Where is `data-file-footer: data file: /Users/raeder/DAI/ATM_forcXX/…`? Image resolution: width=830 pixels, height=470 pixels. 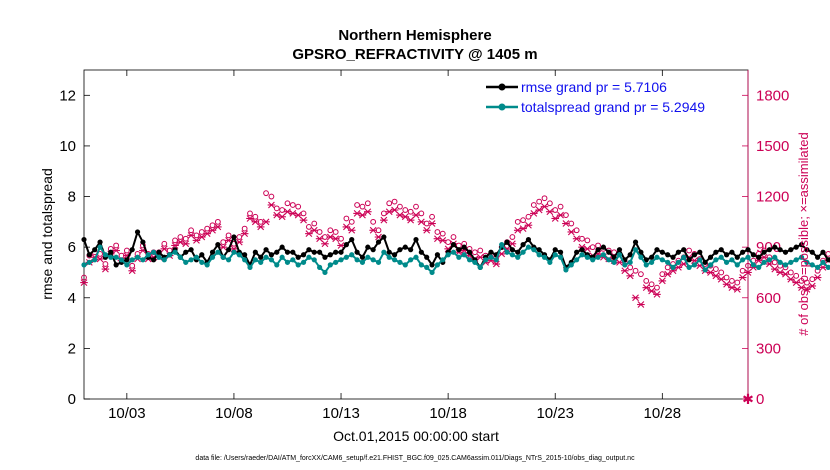 data-file-footer: data file: /Users/raeder/DAI/ATM_forcXX/… is located at coordinates (415, 458).